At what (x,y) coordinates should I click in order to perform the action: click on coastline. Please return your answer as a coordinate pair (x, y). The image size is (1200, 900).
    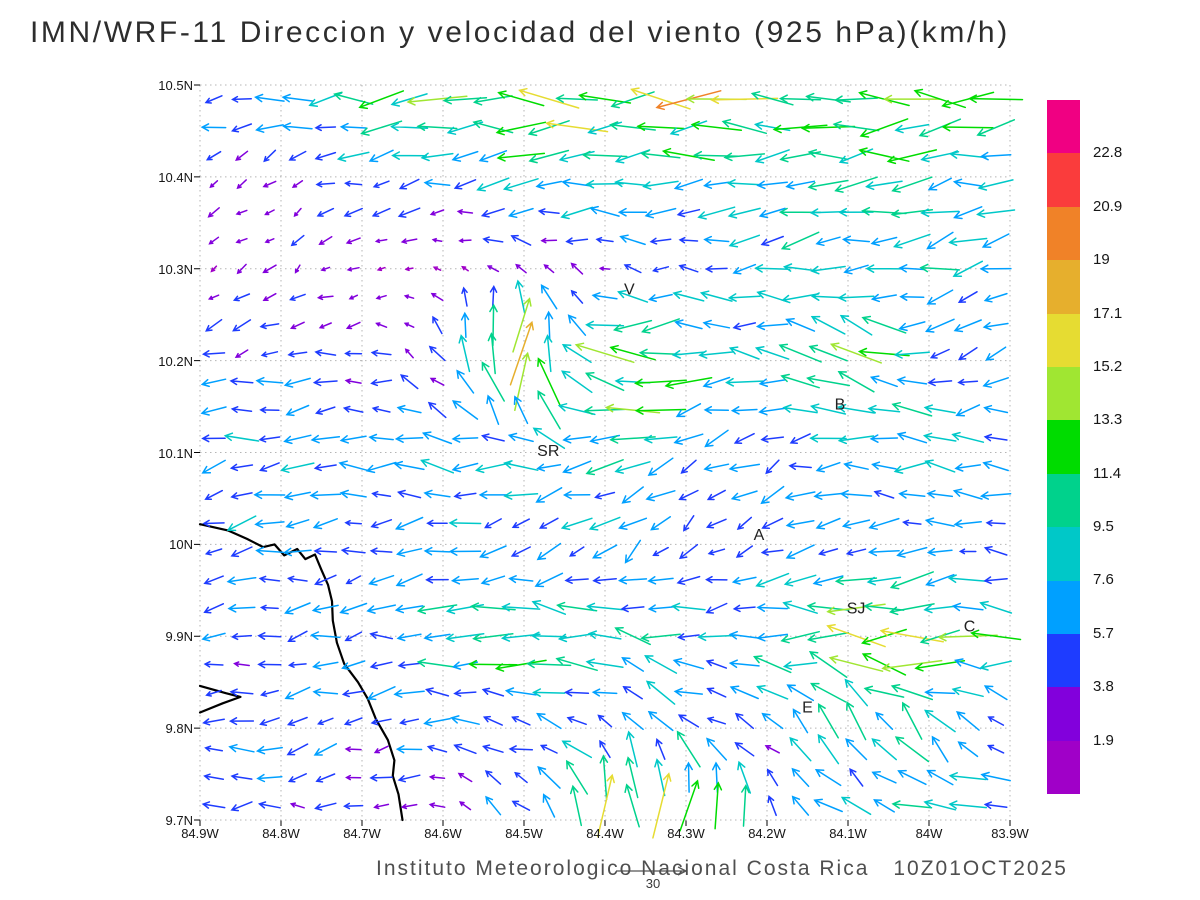
    Looking at the image, I should click on (220, 699).